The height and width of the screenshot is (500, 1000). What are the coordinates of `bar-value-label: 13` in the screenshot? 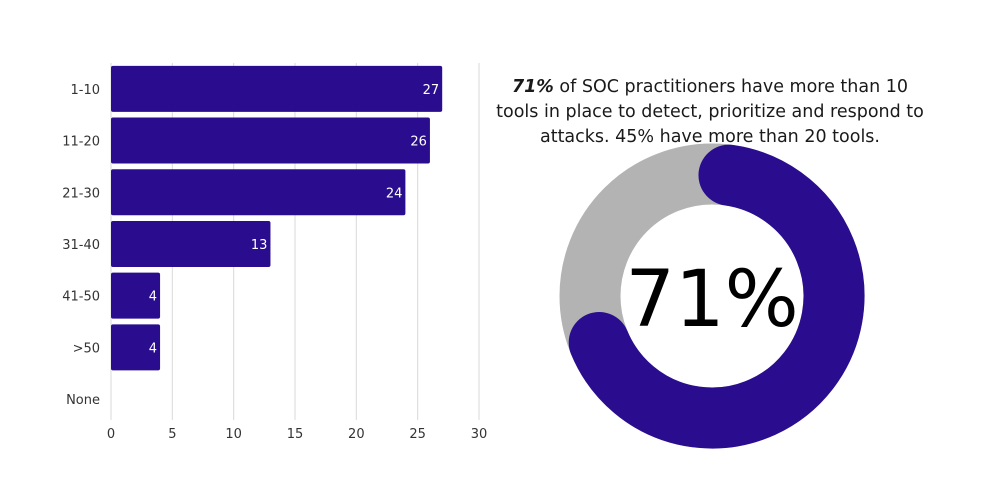 It's located at (259, 245).